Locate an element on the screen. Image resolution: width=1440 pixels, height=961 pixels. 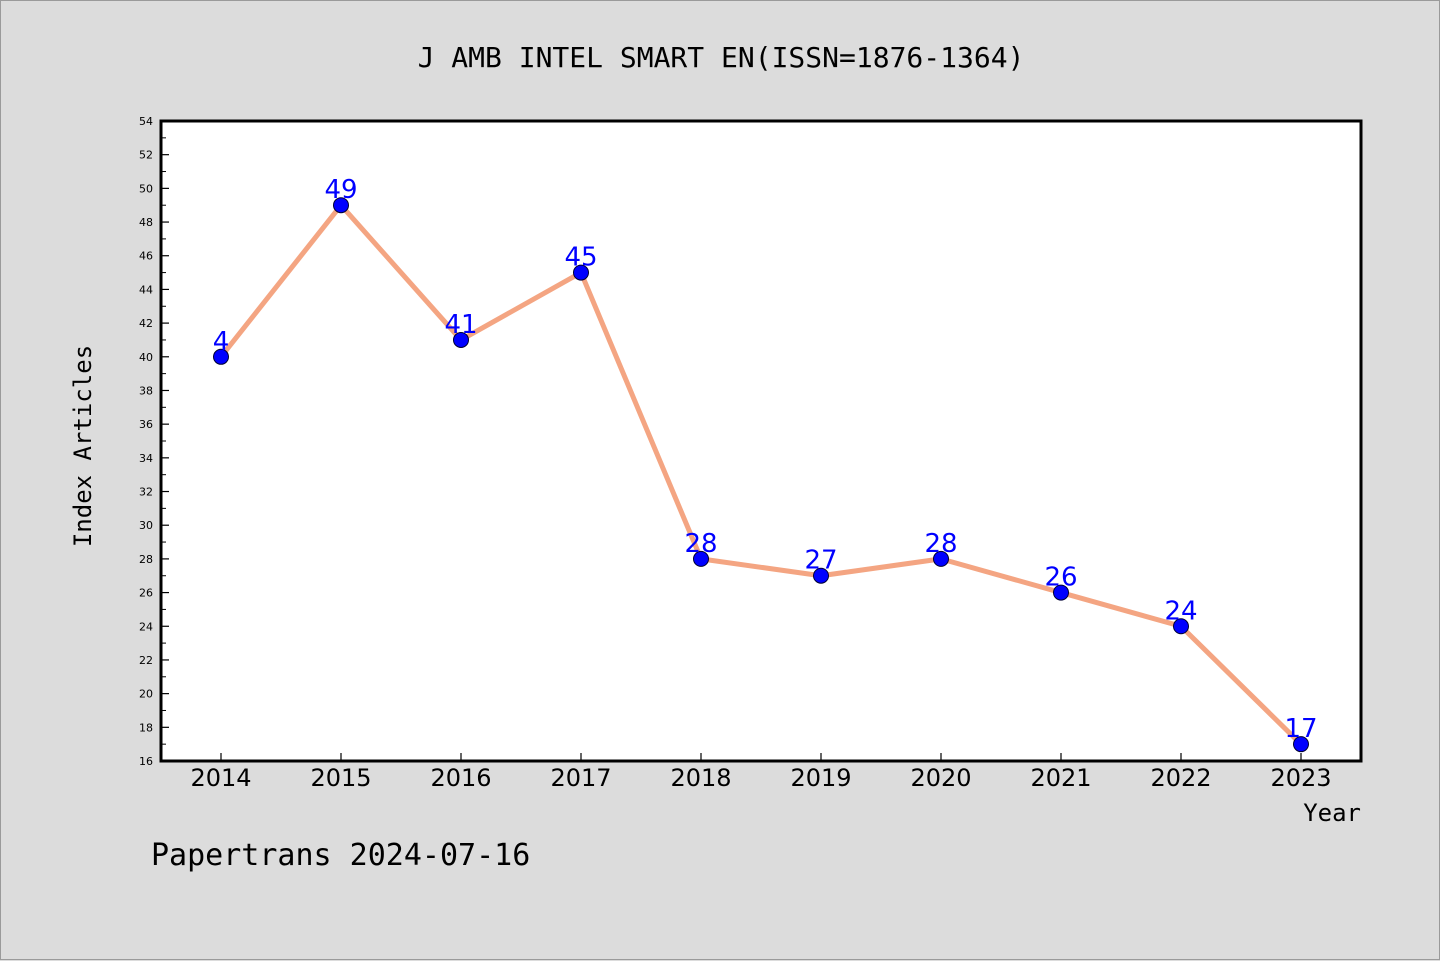
y-tick-label: 40 is located at coordinates (146, 357).